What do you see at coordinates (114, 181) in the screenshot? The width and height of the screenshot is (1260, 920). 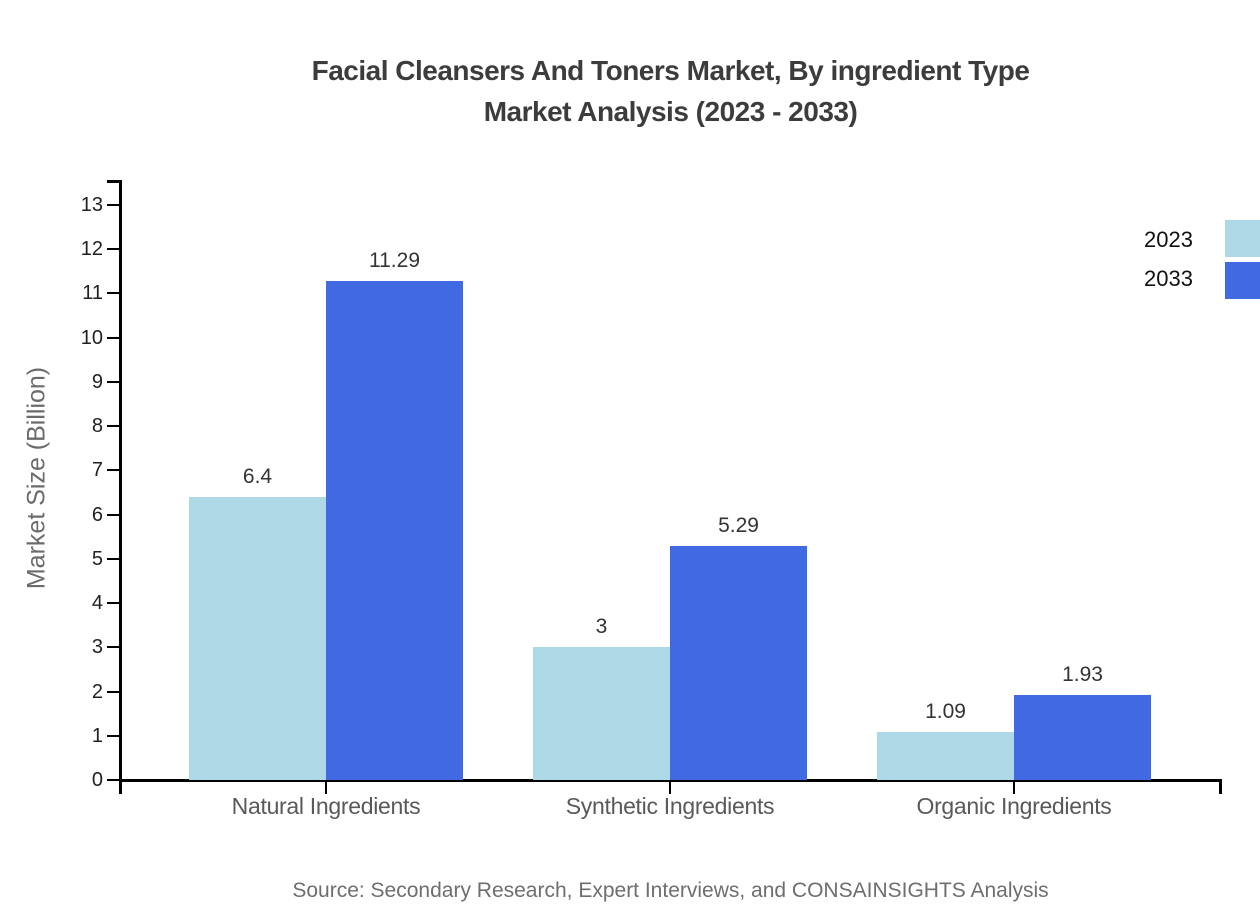 I see `y-axis-top-cap` at bounding box center [114, 181].